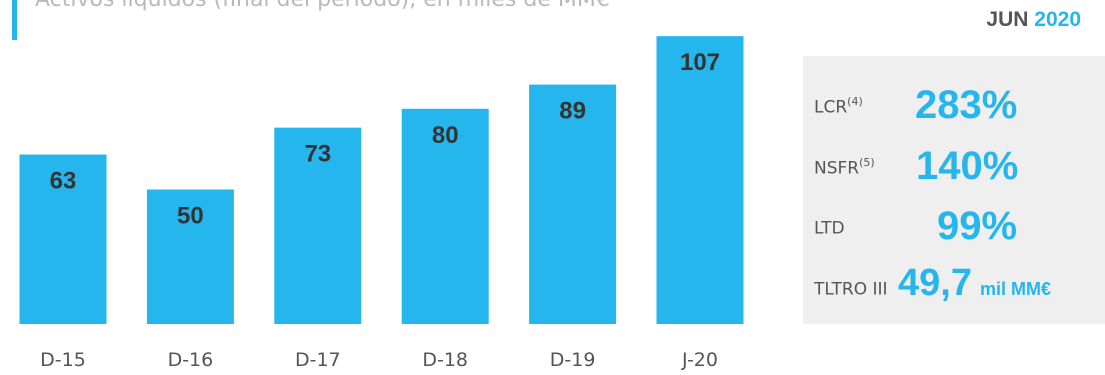 The width and height of the screenshot is (1105, 375). I want to click on x-tick-d-17: D-17, so click(318, 360).